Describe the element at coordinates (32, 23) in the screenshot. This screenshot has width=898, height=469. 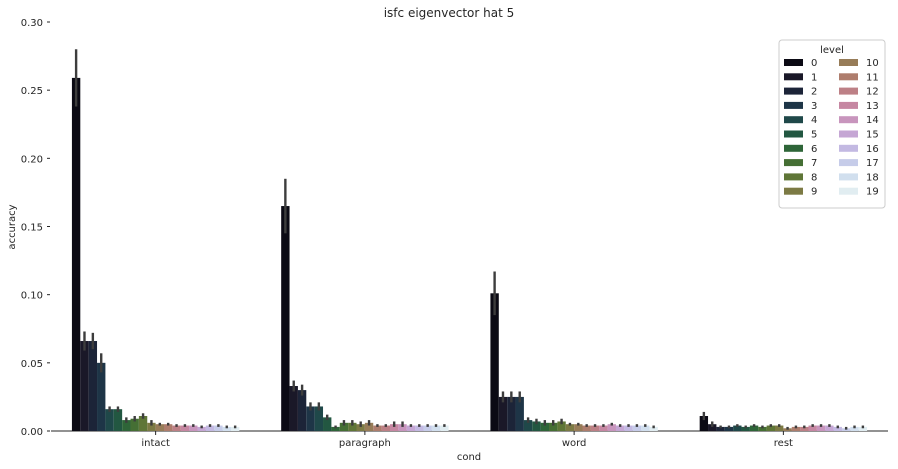
I see `y-tick-label: 0.30` at that location.